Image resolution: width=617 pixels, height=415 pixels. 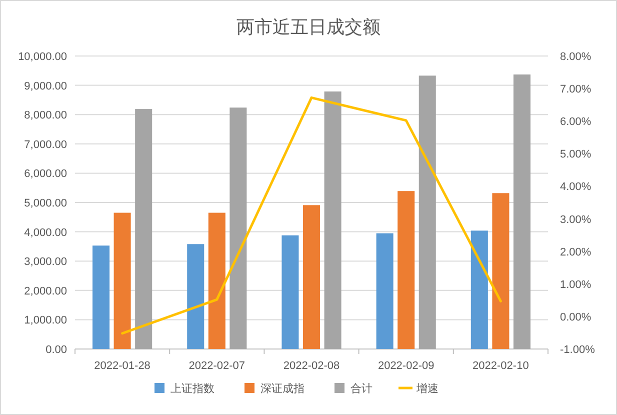 What do you see at coordinates (361, 388) in the screenshot?
I see `legend-label: 合计` at bounding box center [361, 388].